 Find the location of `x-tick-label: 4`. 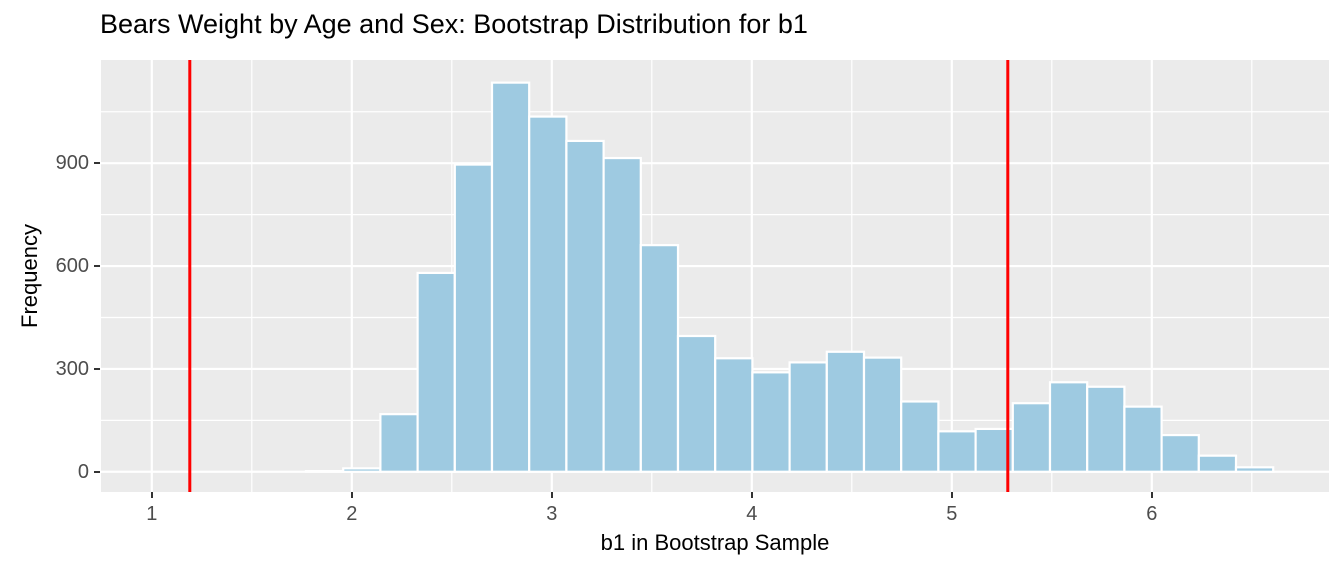

x-tick-label: 4 is located at coordinates (752, 514).